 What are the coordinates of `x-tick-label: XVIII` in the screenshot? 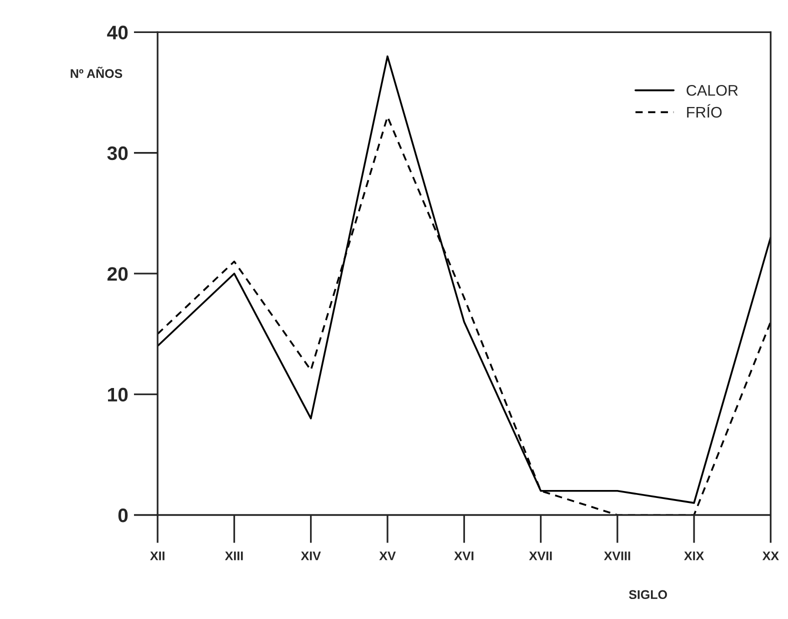 It's located at (617, 556).